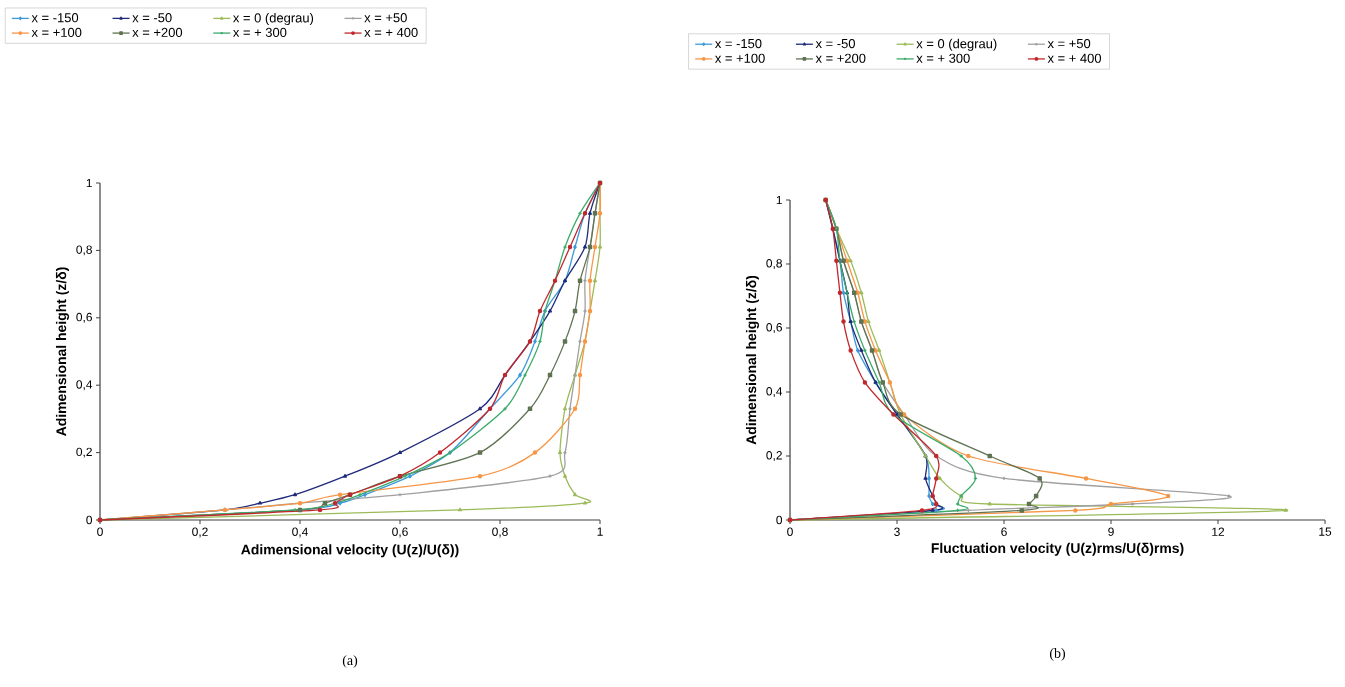 The width and height of the screenshot is (1345, 687). Describe the element at coordinates (200, 532) in the screenshot. I see `x-tick-label: 0,2` at that location.